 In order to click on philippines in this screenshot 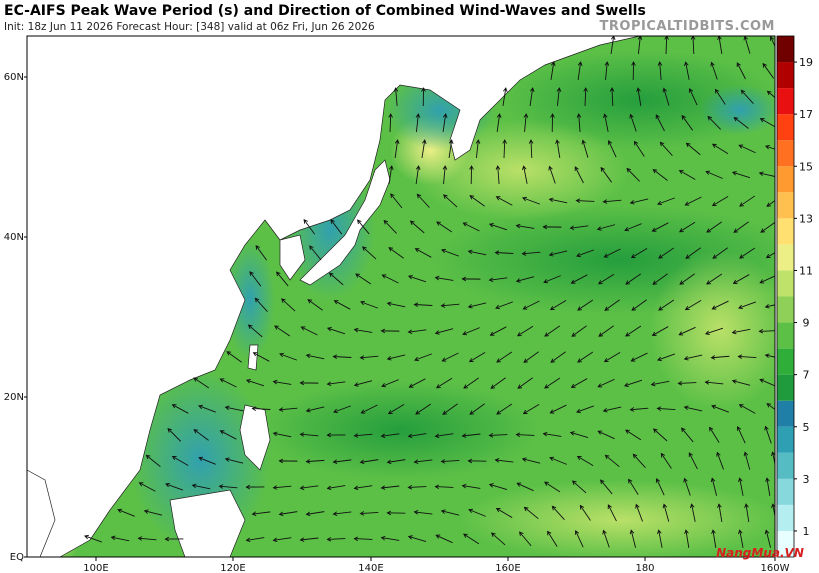, I will do `click(255, 437)`.